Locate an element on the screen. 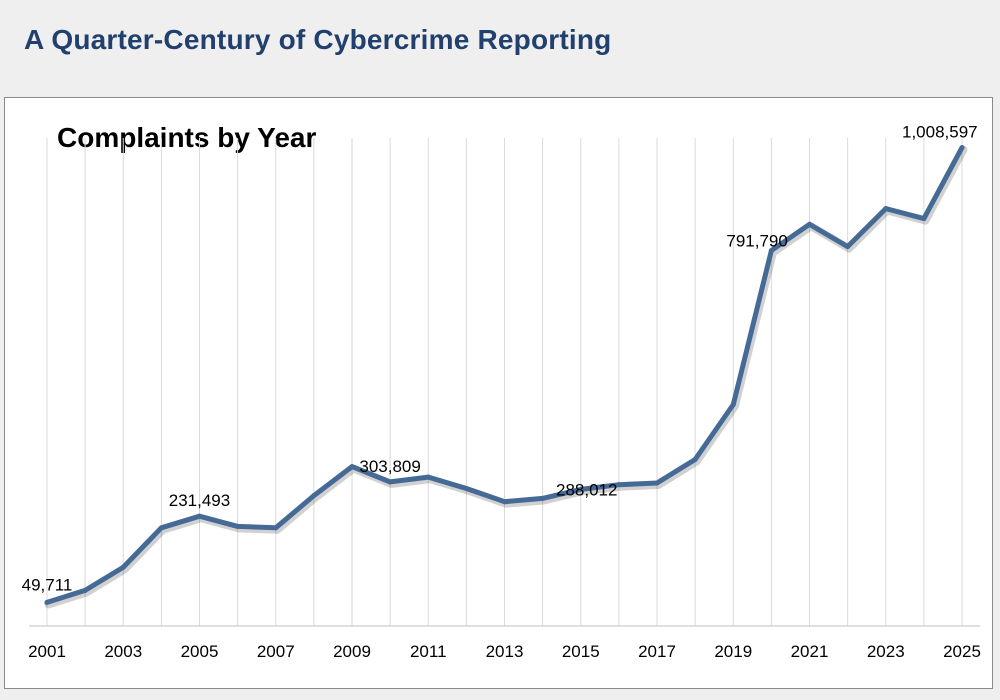 This screenshot has height=700, width=1000. data-point-2001 is located at coordinates (47, 602).